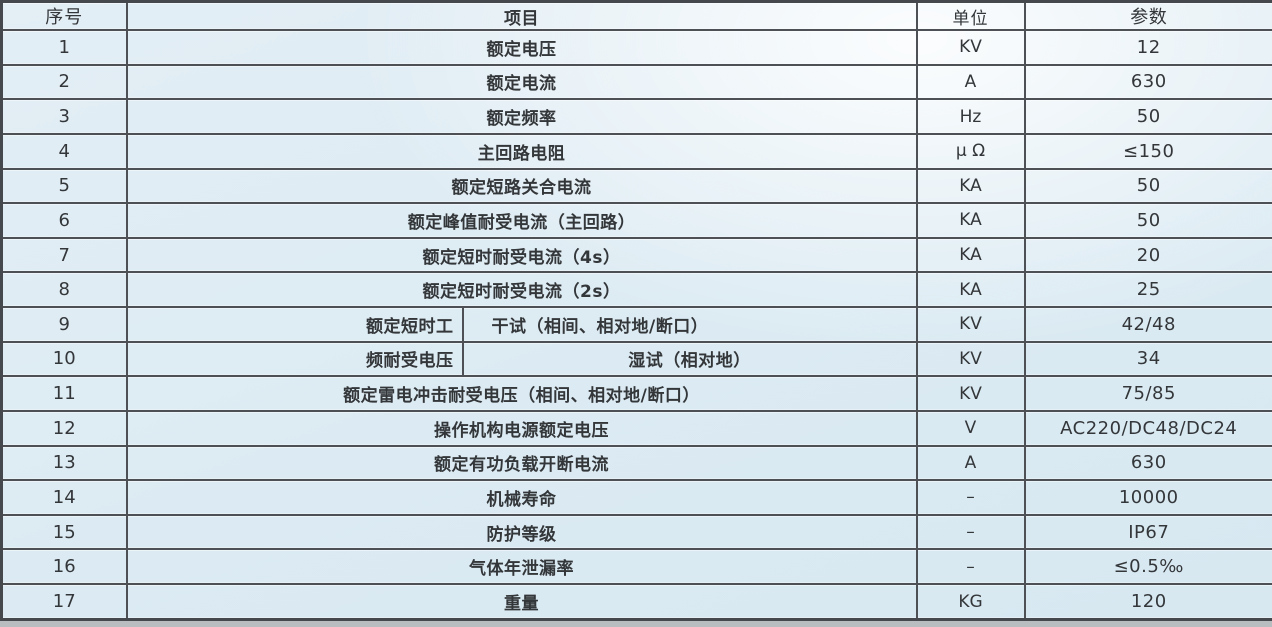  I want to click on cell-item: 操作机构电源额定电压, so click(521, 428).